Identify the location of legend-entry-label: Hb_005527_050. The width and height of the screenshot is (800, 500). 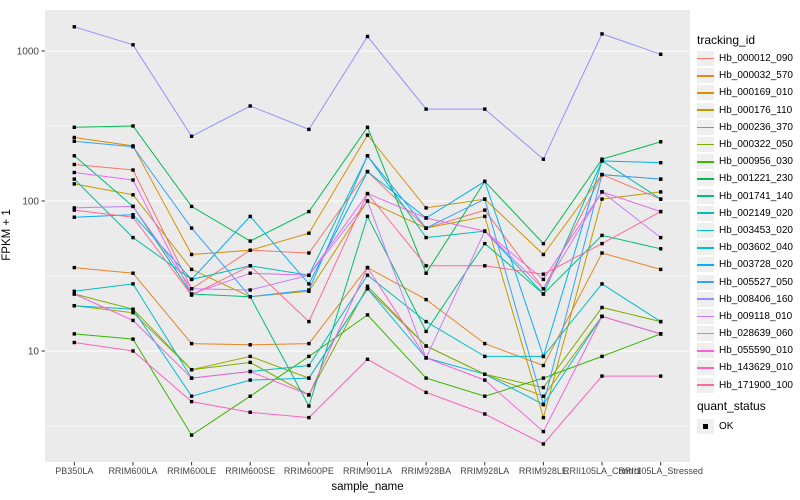
(756, 282).